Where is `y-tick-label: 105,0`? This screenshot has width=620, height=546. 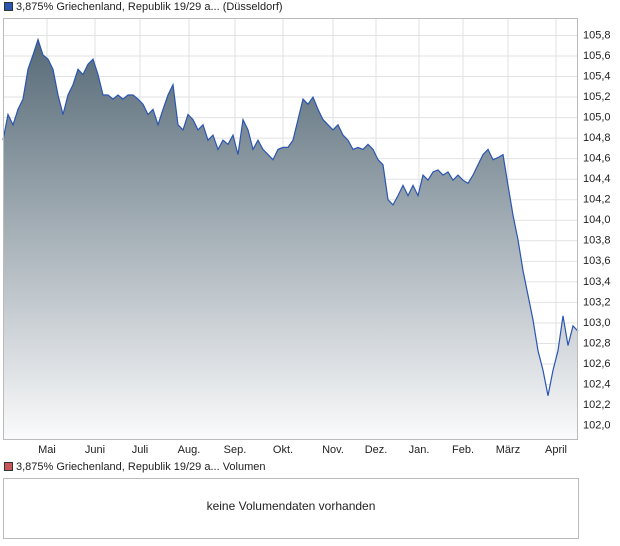 y-tick-label: 105,0 is located at coordinates (597, 118).